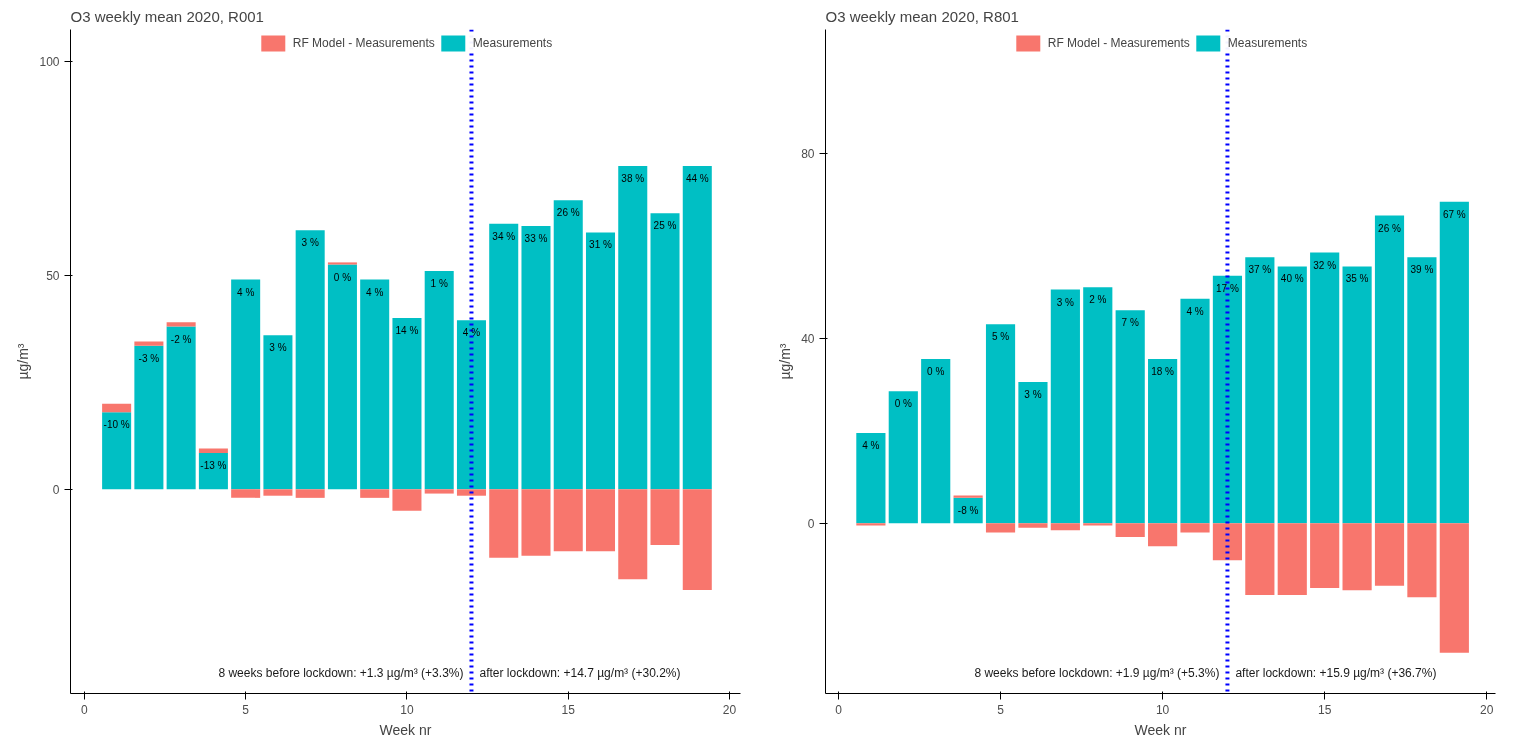 The width and height of the screenshot is (1523, 747). What do you see at coordinates (1357, 279) in the screenshot?
I see `annotation: 35 %` at bounding box center [1357, 279].